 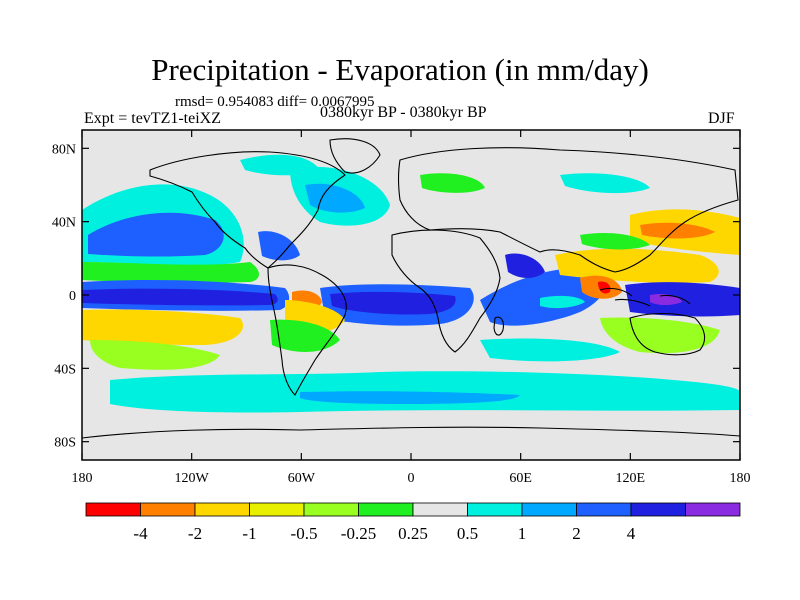 I want to click on lon-tick-label: 60E, so click(x=520, y=478).